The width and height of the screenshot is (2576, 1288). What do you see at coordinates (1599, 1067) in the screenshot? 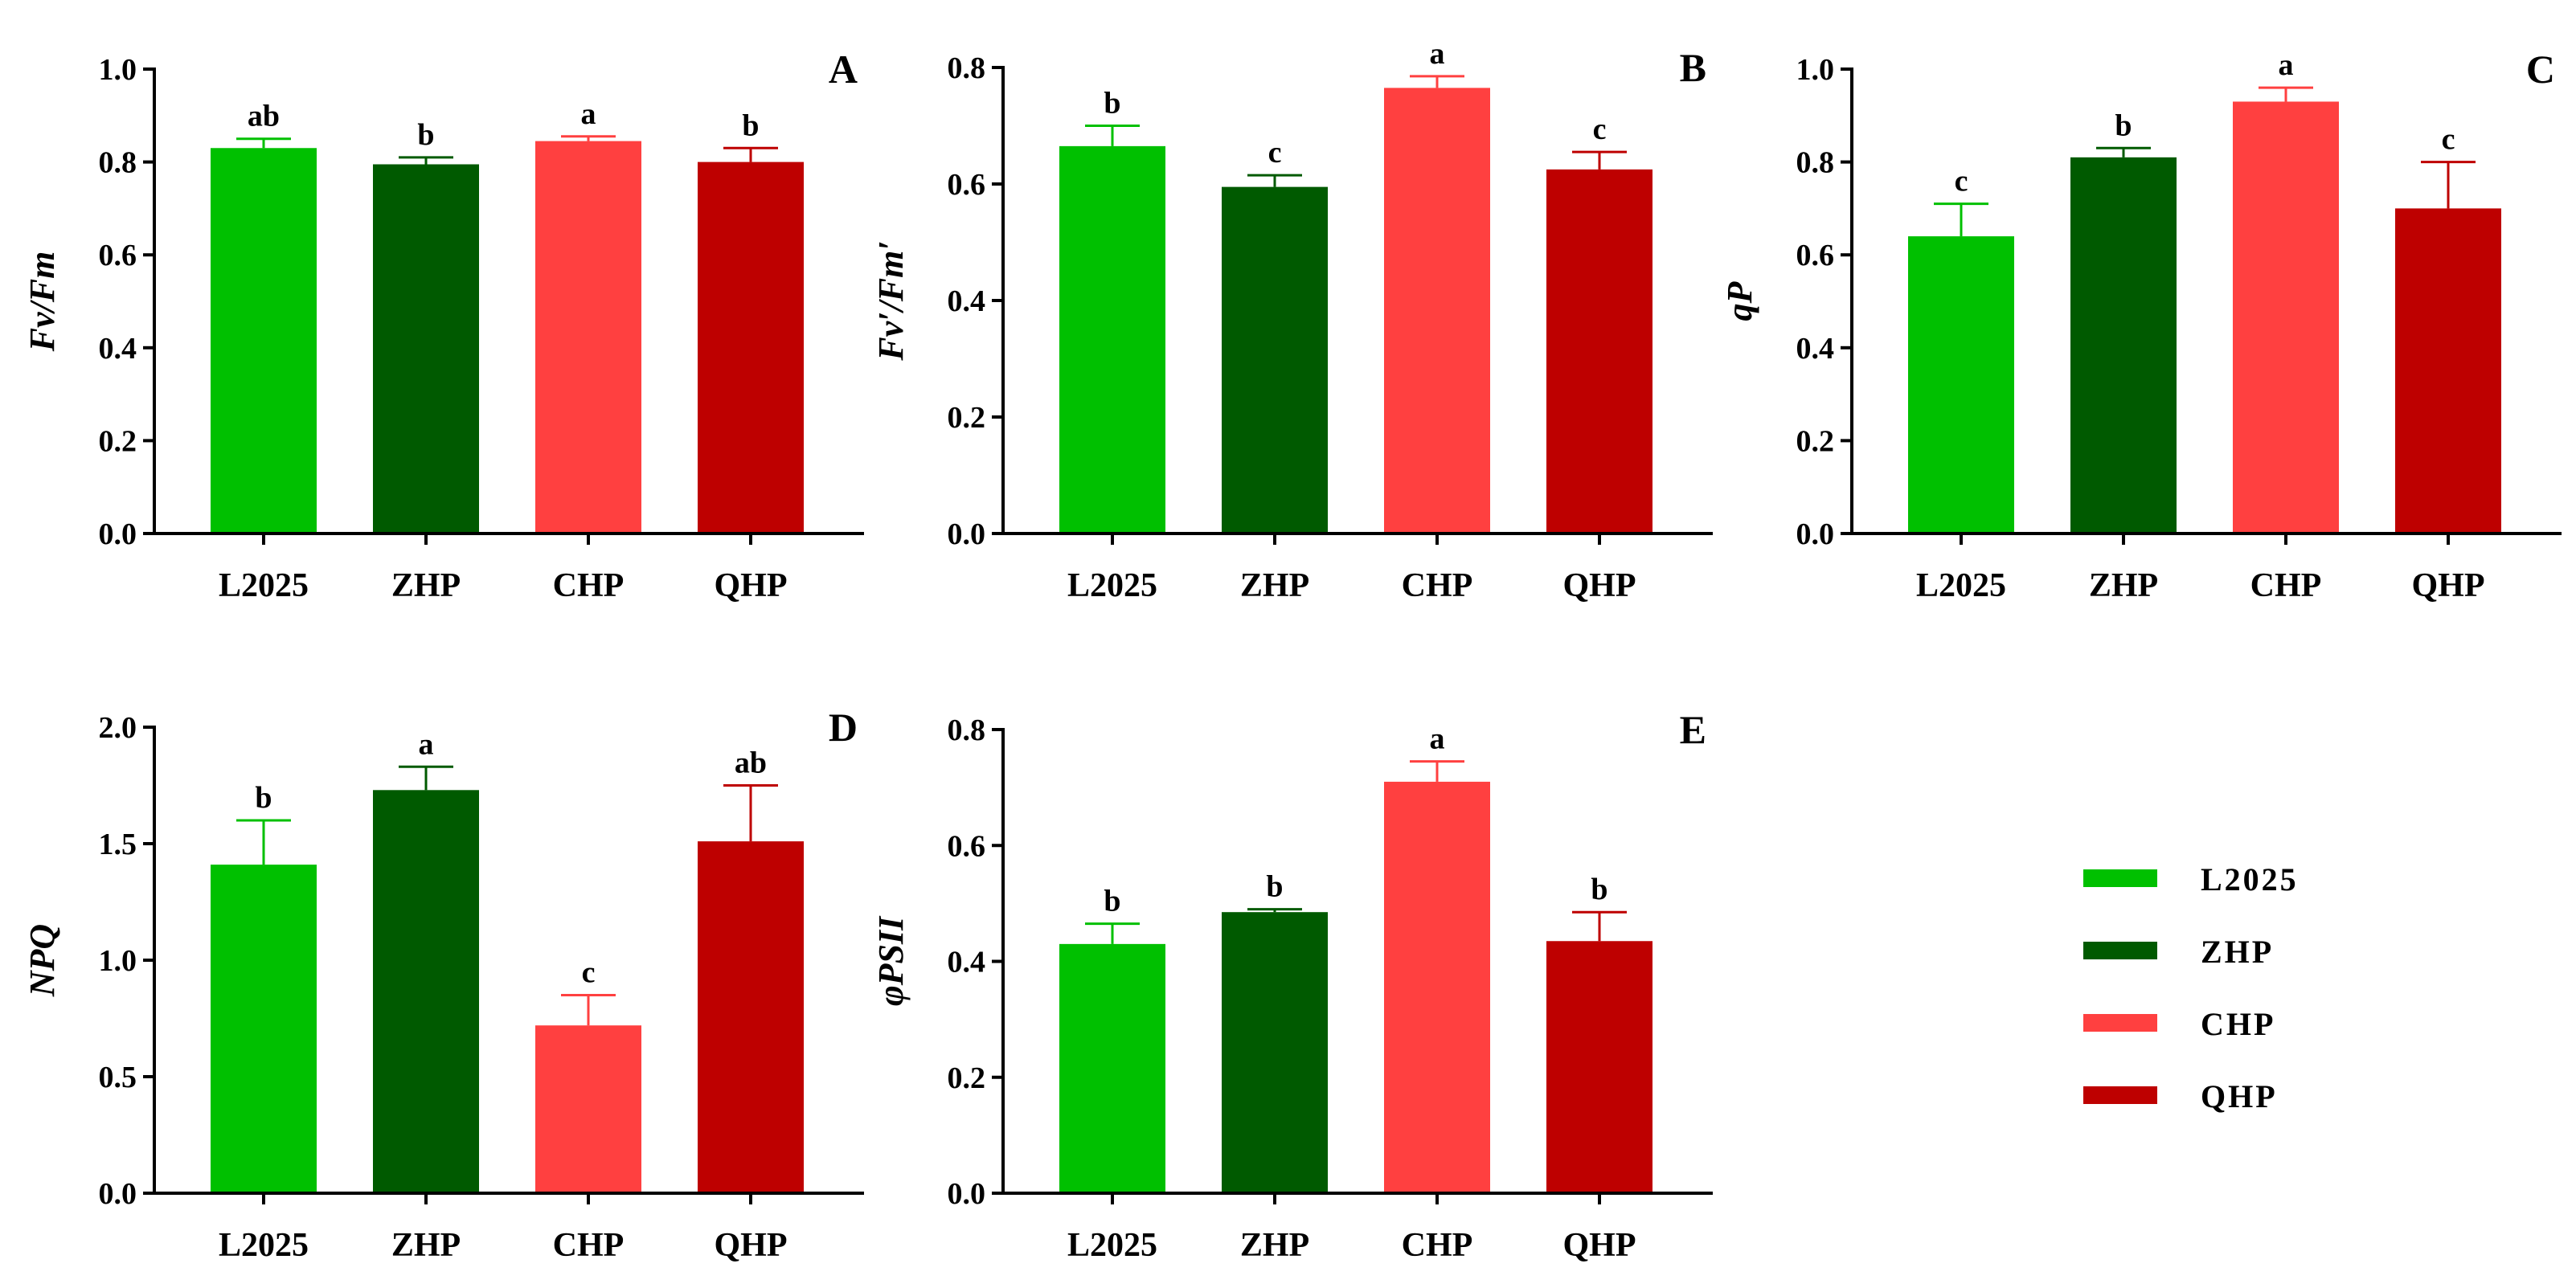
I see `bar-e-qhp` at bounding box center [1599, 1067].